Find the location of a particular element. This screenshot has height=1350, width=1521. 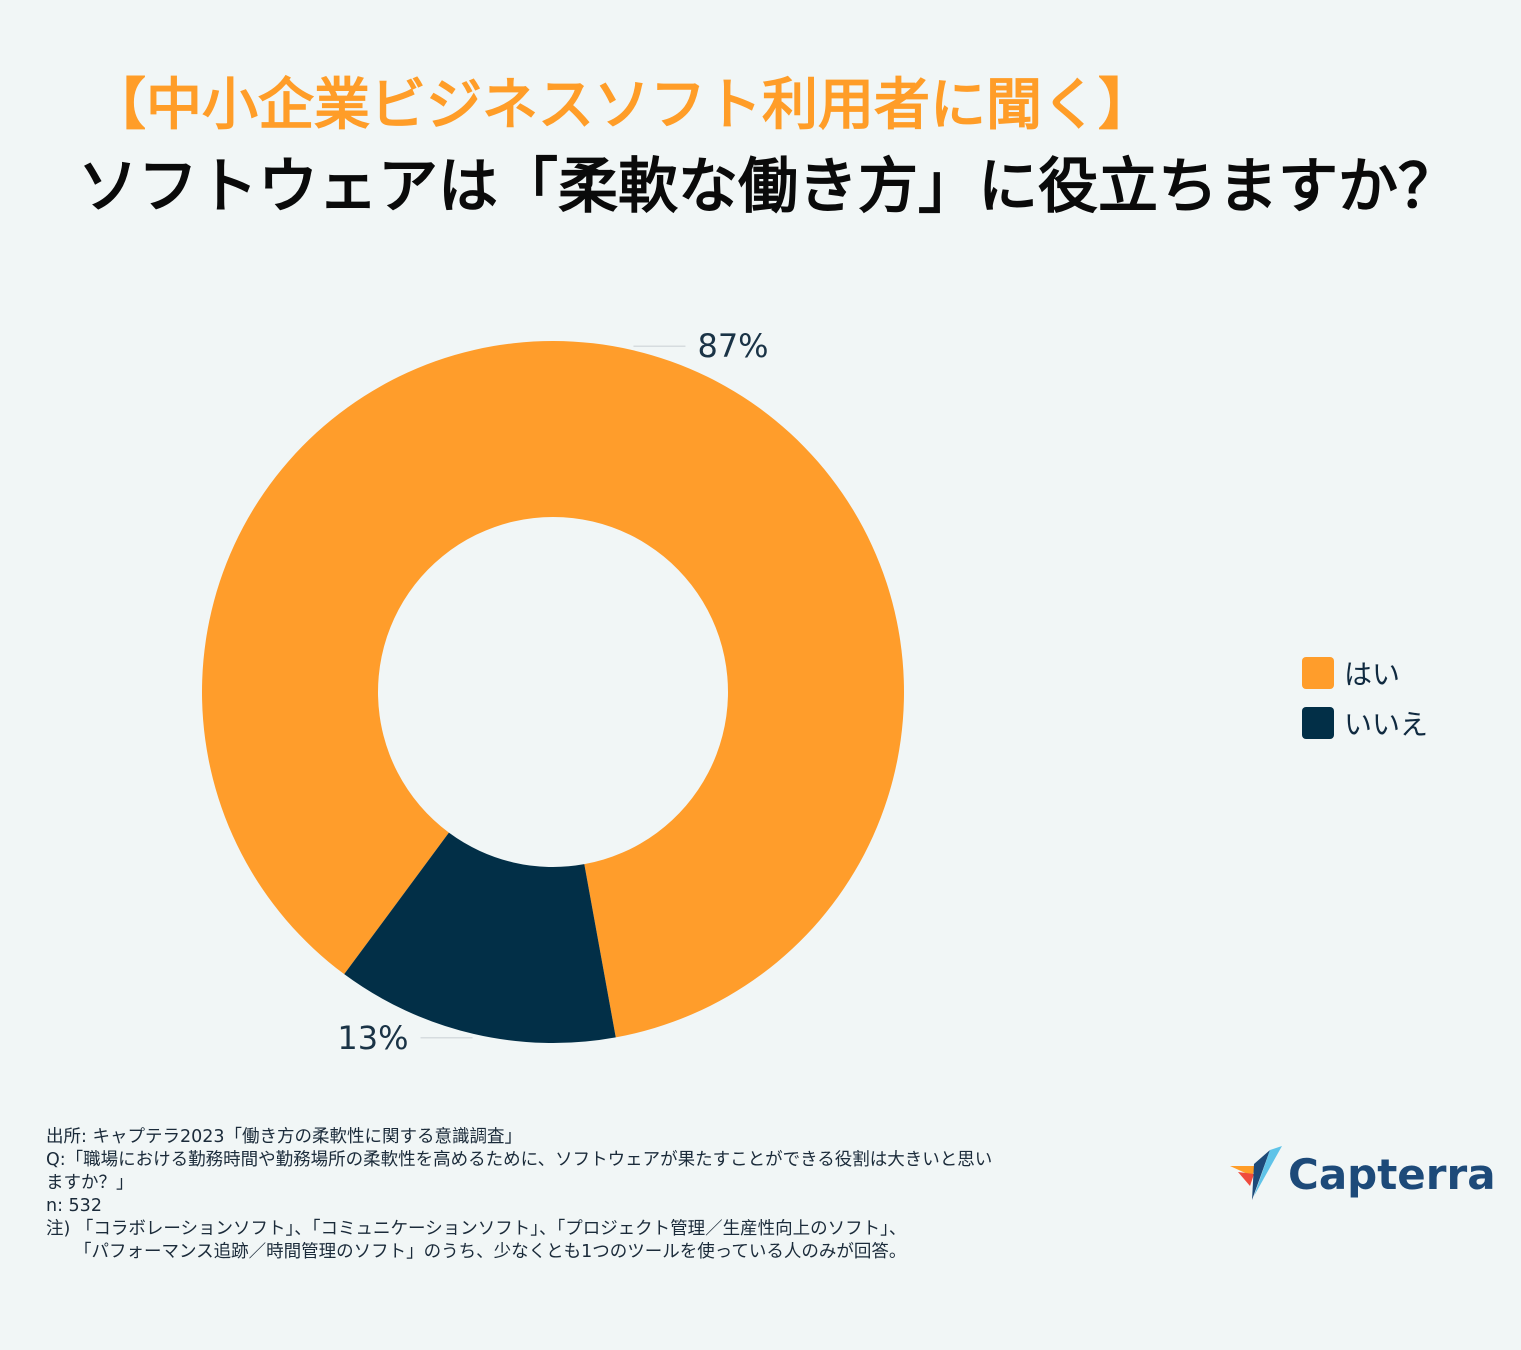

chart-legend: はい いいえ is located at coordinates (1365, 698).